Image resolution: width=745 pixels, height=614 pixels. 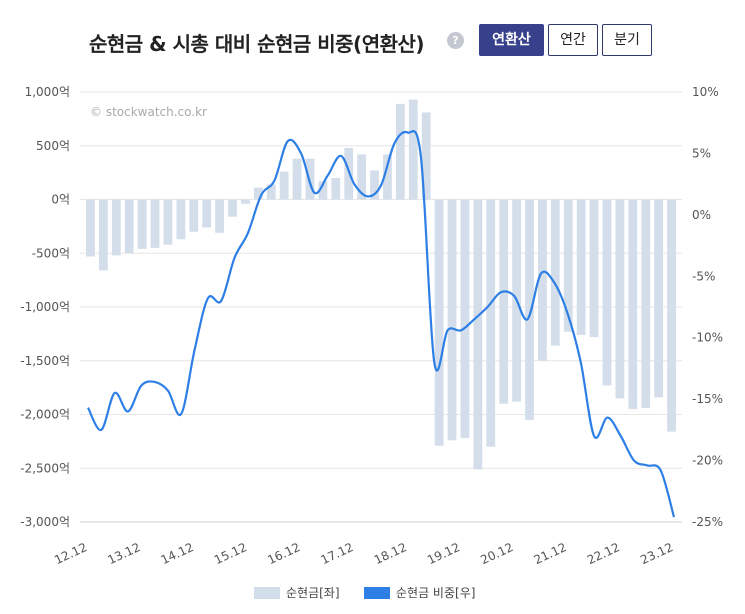 What do you see at coordinates (707, 338) in the screenshot?
I see `right-tick-label: -10%` at bounding box center [707, 338].